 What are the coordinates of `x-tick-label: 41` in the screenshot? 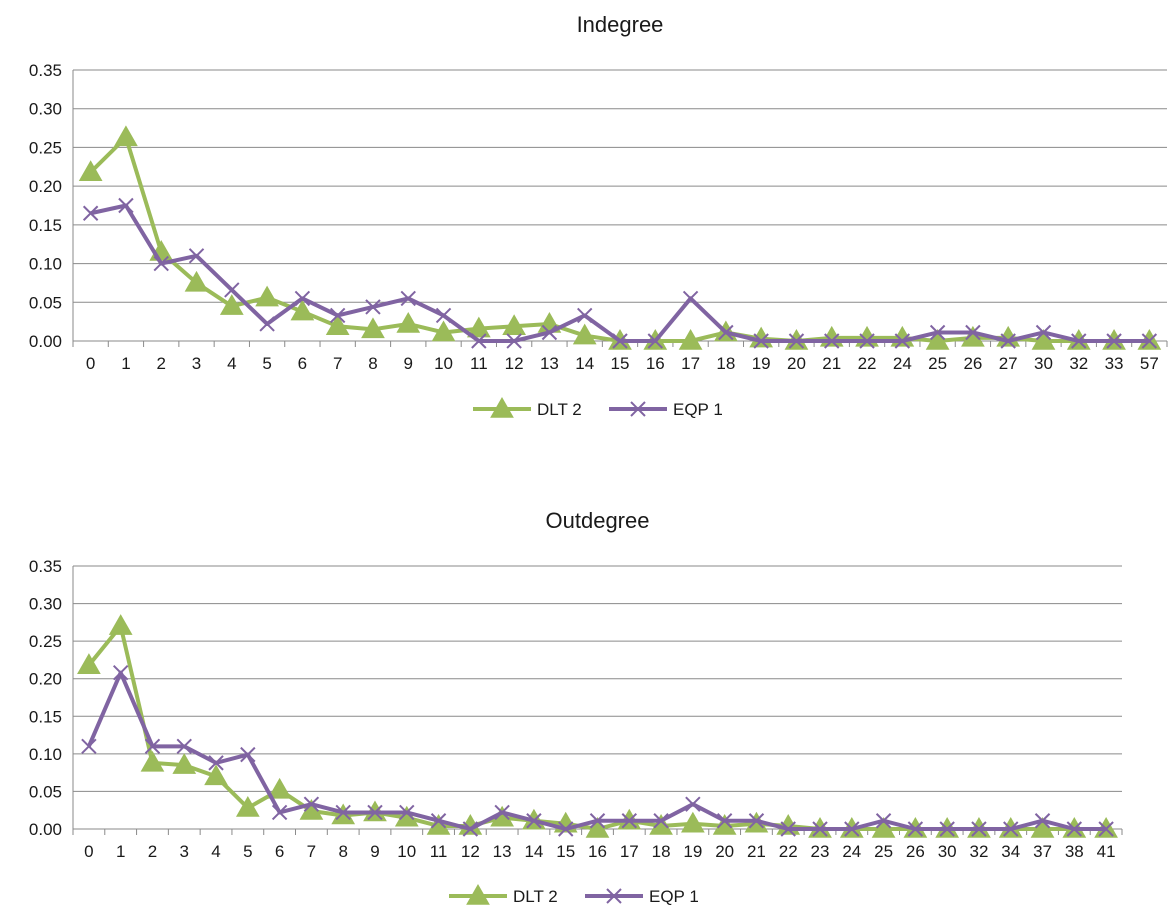 It's located at (1106, 851).